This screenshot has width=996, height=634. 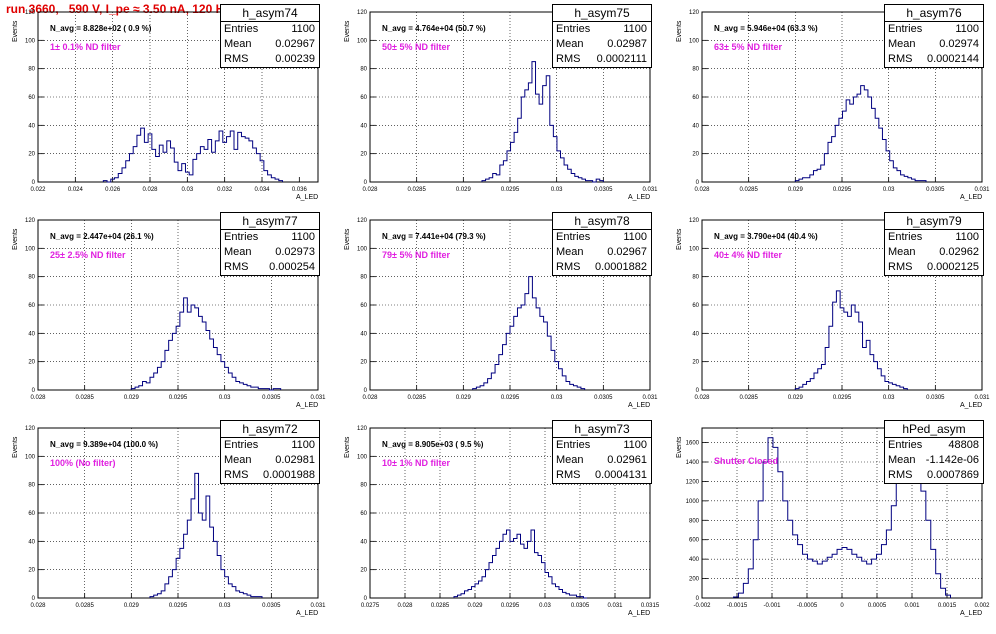 I want to click on stats-title: h_asym74, so click(x=270, y=13).